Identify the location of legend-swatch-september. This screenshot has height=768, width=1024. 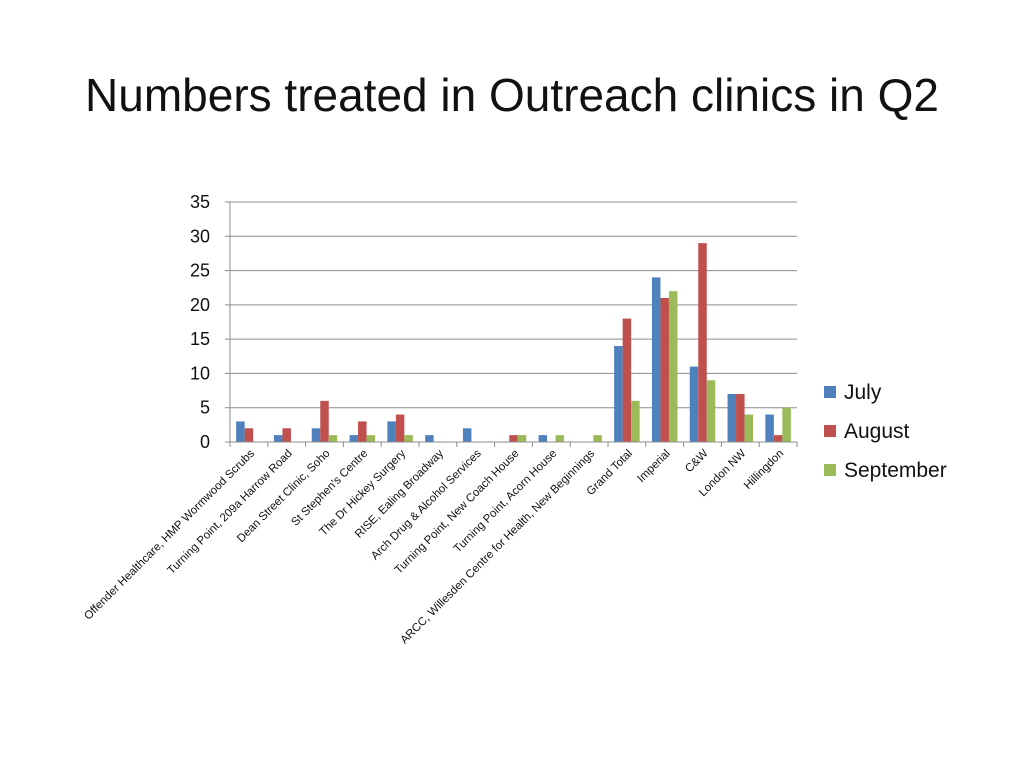
(830, 470).